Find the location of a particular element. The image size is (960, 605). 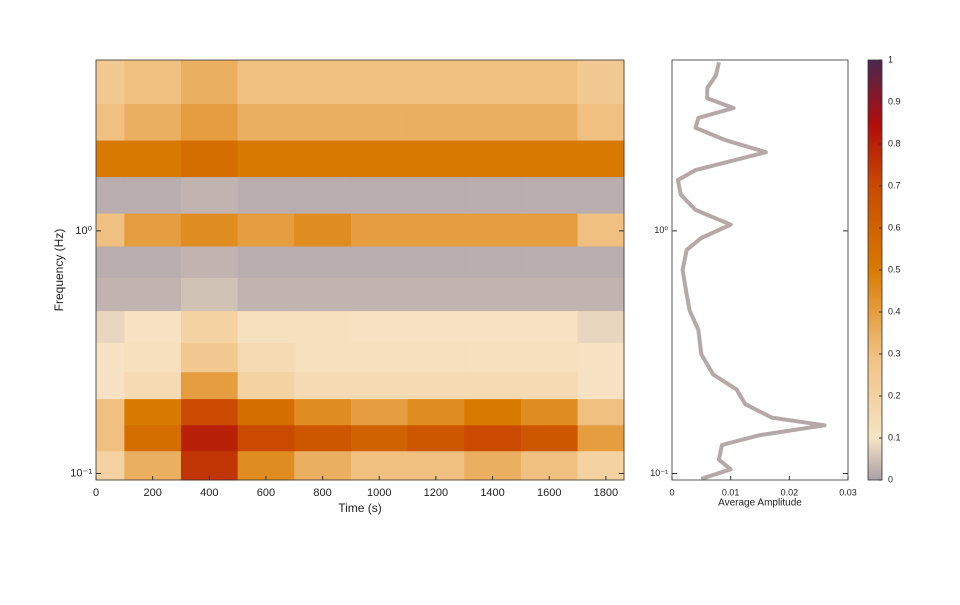

colorbar-tick-label: 0.5 is located at coordinates (894, 269).